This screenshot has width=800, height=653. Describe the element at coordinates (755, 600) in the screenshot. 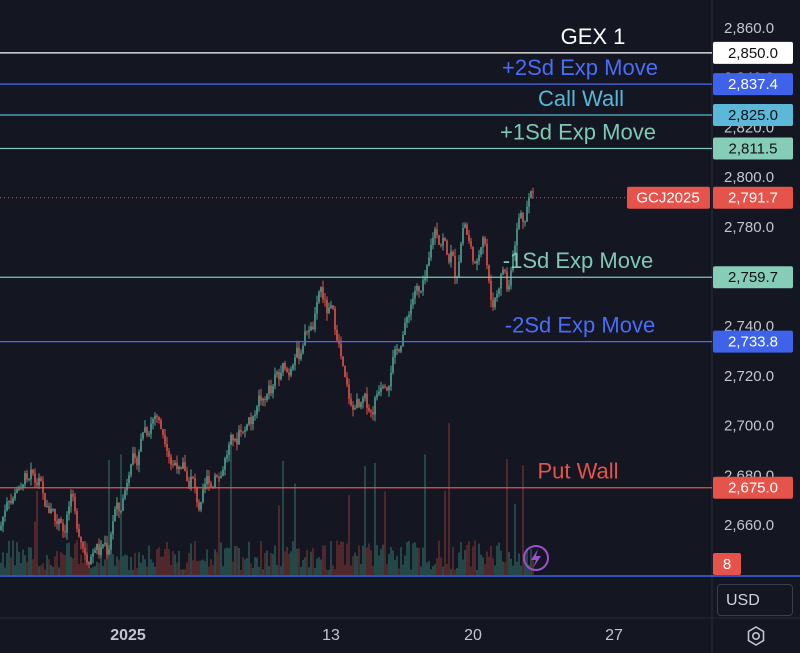

I see `currency-selector: USD` at that location.